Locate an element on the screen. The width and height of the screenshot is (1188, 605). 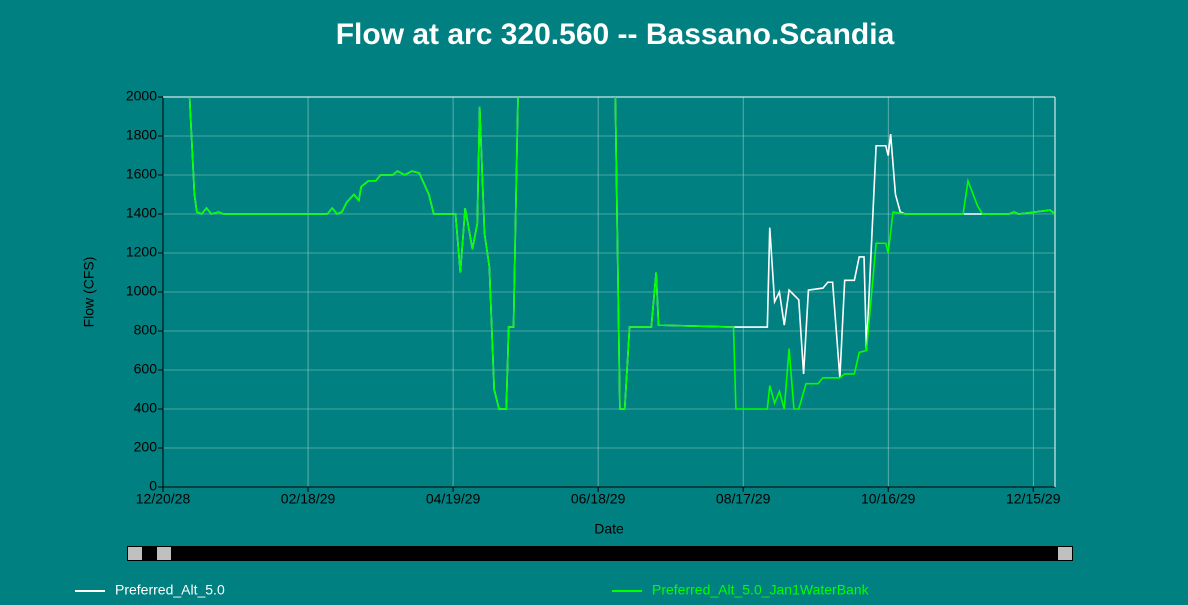
scroll-left is located at coordinates (135, 553).